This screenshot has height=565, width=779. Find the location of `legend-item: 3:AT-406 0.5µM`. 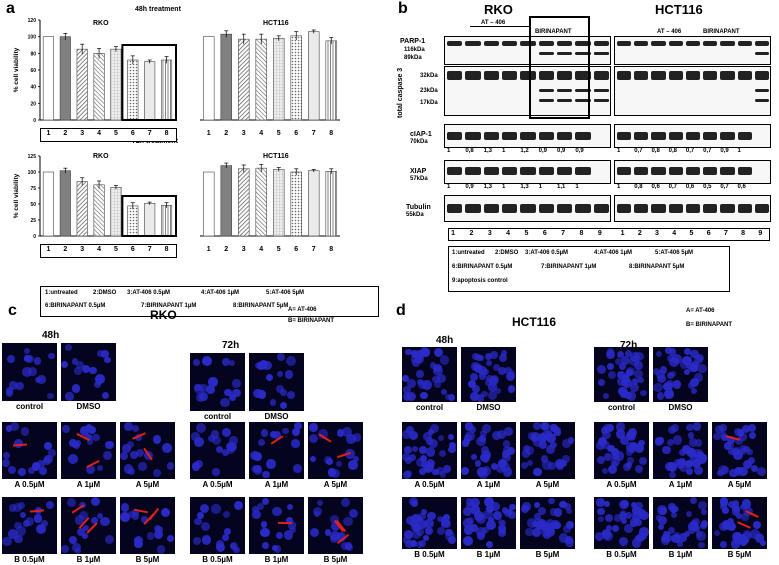

legend-item: 3:AT-406 0.5µM is located at coordinates (149, 293).